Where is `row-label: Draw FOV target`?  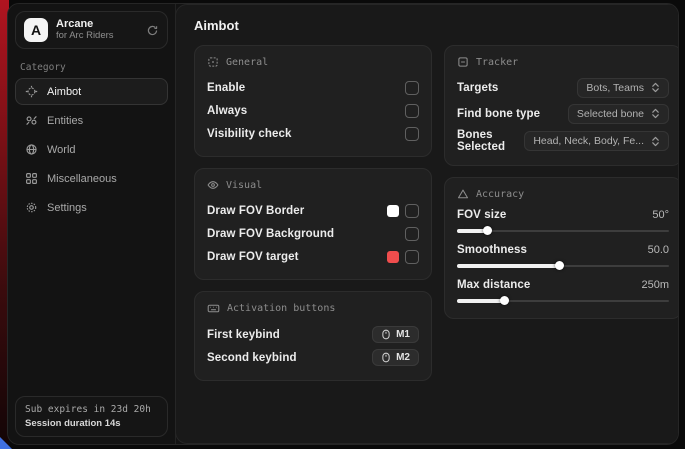
row-label: Draw FOV target is located at coordinates (253, 256).